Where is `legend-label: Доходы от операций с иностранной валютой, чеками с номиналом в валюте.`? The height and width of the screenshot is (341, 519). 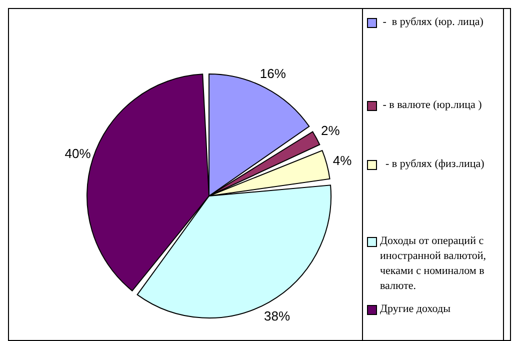
legend-label: Доходы от операций с иностранной валютой, чеками с номиналом в валюте. is located at coordinates (434, 264).